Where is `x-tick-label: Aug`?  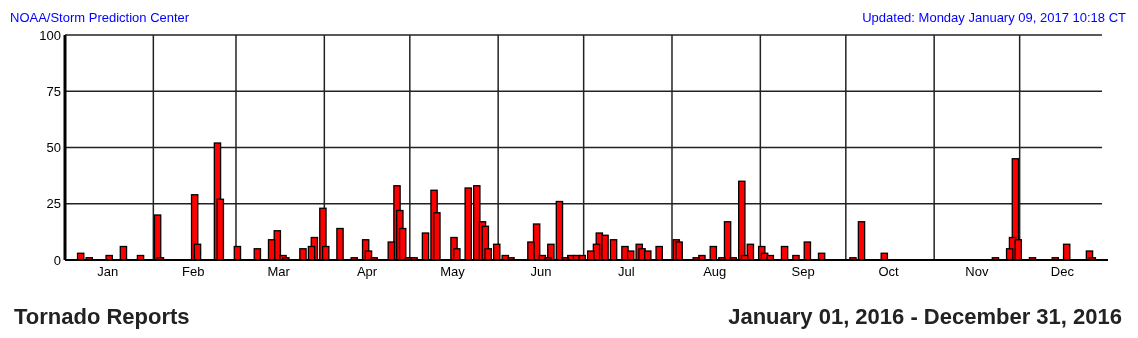
x-tick-label: Aug is located at coordinates (715, 271).